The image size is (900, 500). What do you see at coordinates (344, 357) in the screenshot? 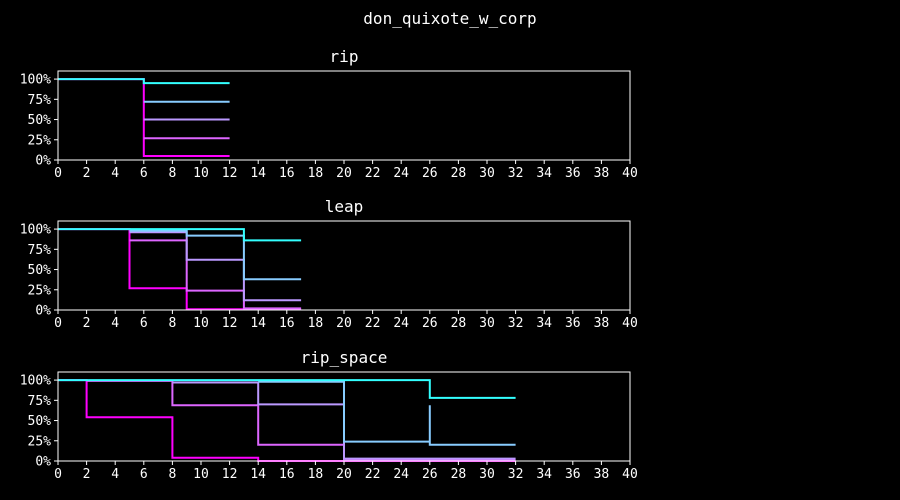
I see `panel-title: rip_space` at bounding box center [344, 357].